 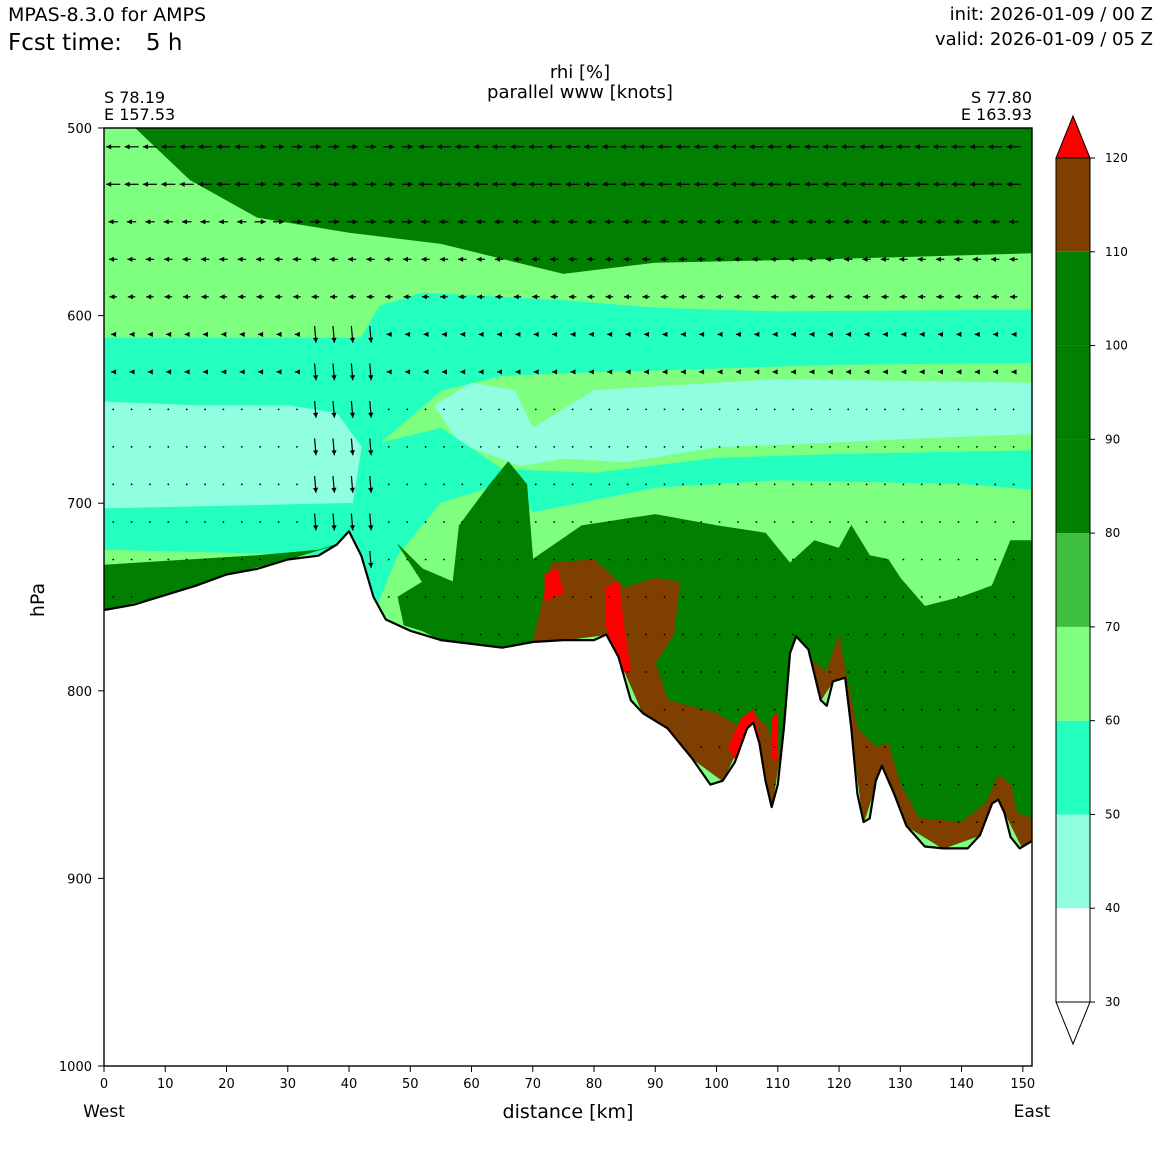 What do you see at coordinates (226, 1084) in the screenshot?
I see `x-tick-label: 20` at bounding box center [226, 1084].